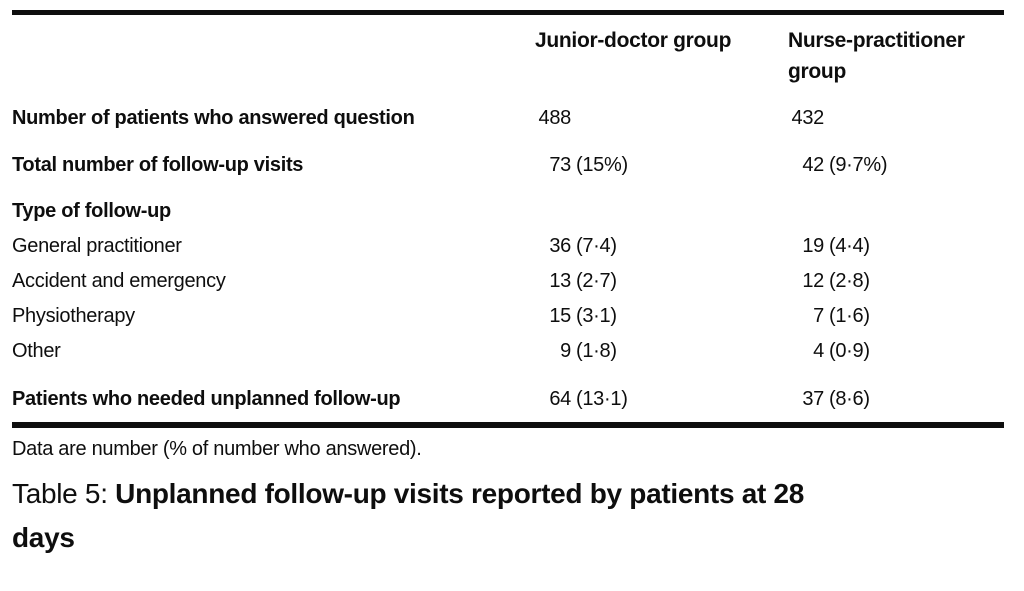 Image resolution: width=1024 pixels, height=591 pixels. Describe the element at coordinates (97, 246) in the screenshot. I see `row-label: General practitioner` at that location.